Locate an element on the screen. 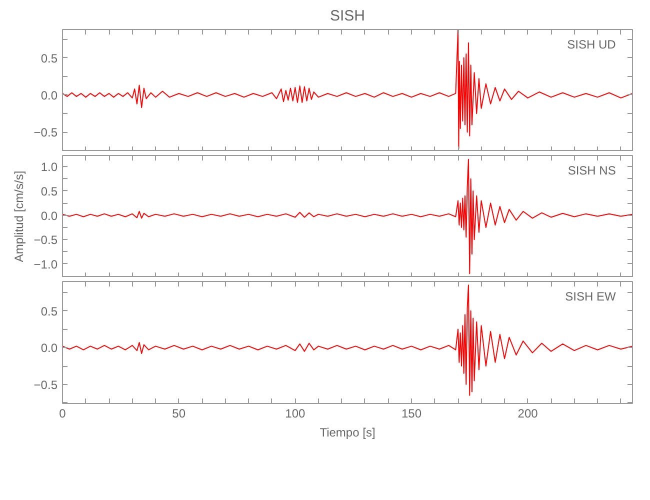 The image size is (650, 500). y-axis-title: Amplitud [cm/s/s] is located at coordinates (19, 216).